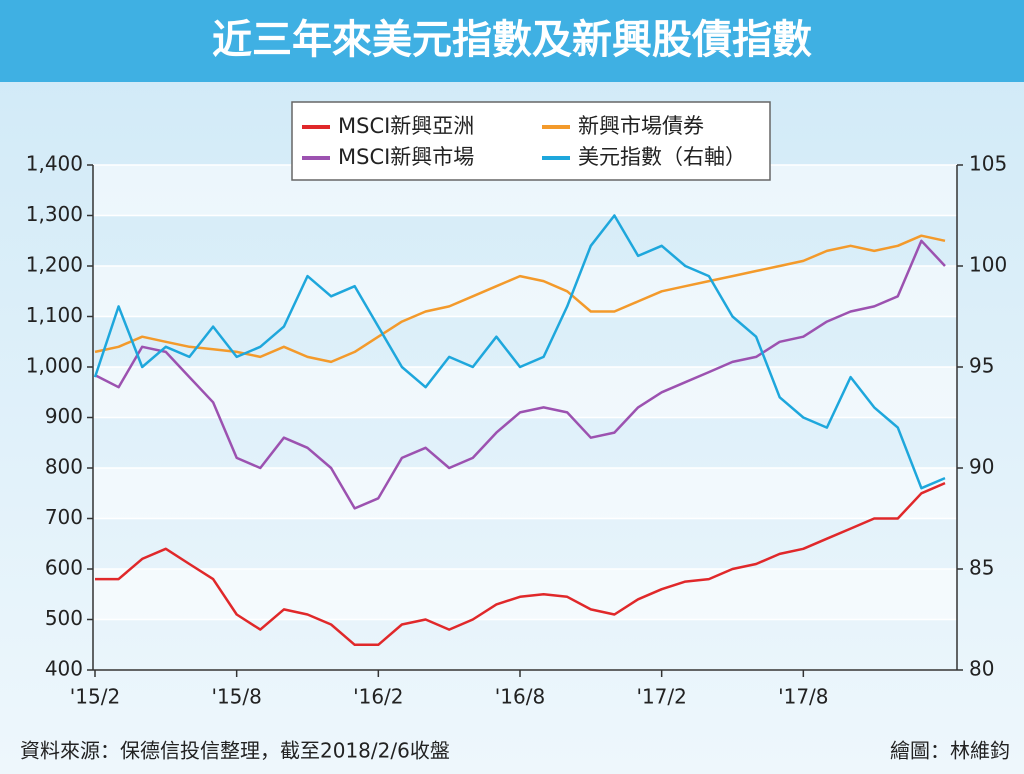 This screenshot has height=774, width=1024. Describe the element at coordinates (406, 157) in the screenshot. I see `legend-label: MSCI新興市場` at that location.